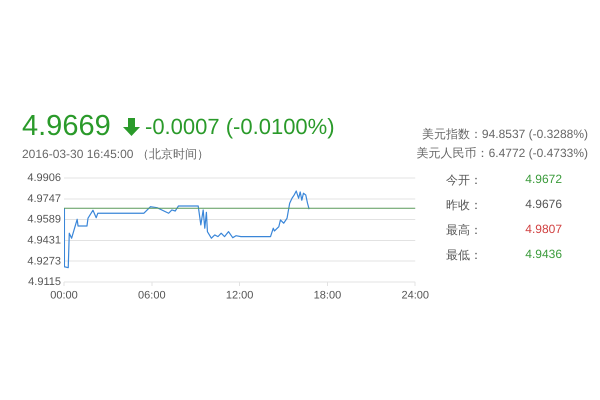 This screenshot has height=400, width=600. Describe the element at coordinates (240, 127) in the screenshot. I see `chart-subtitle: -0.0007 (-0.0100%)` at that location.